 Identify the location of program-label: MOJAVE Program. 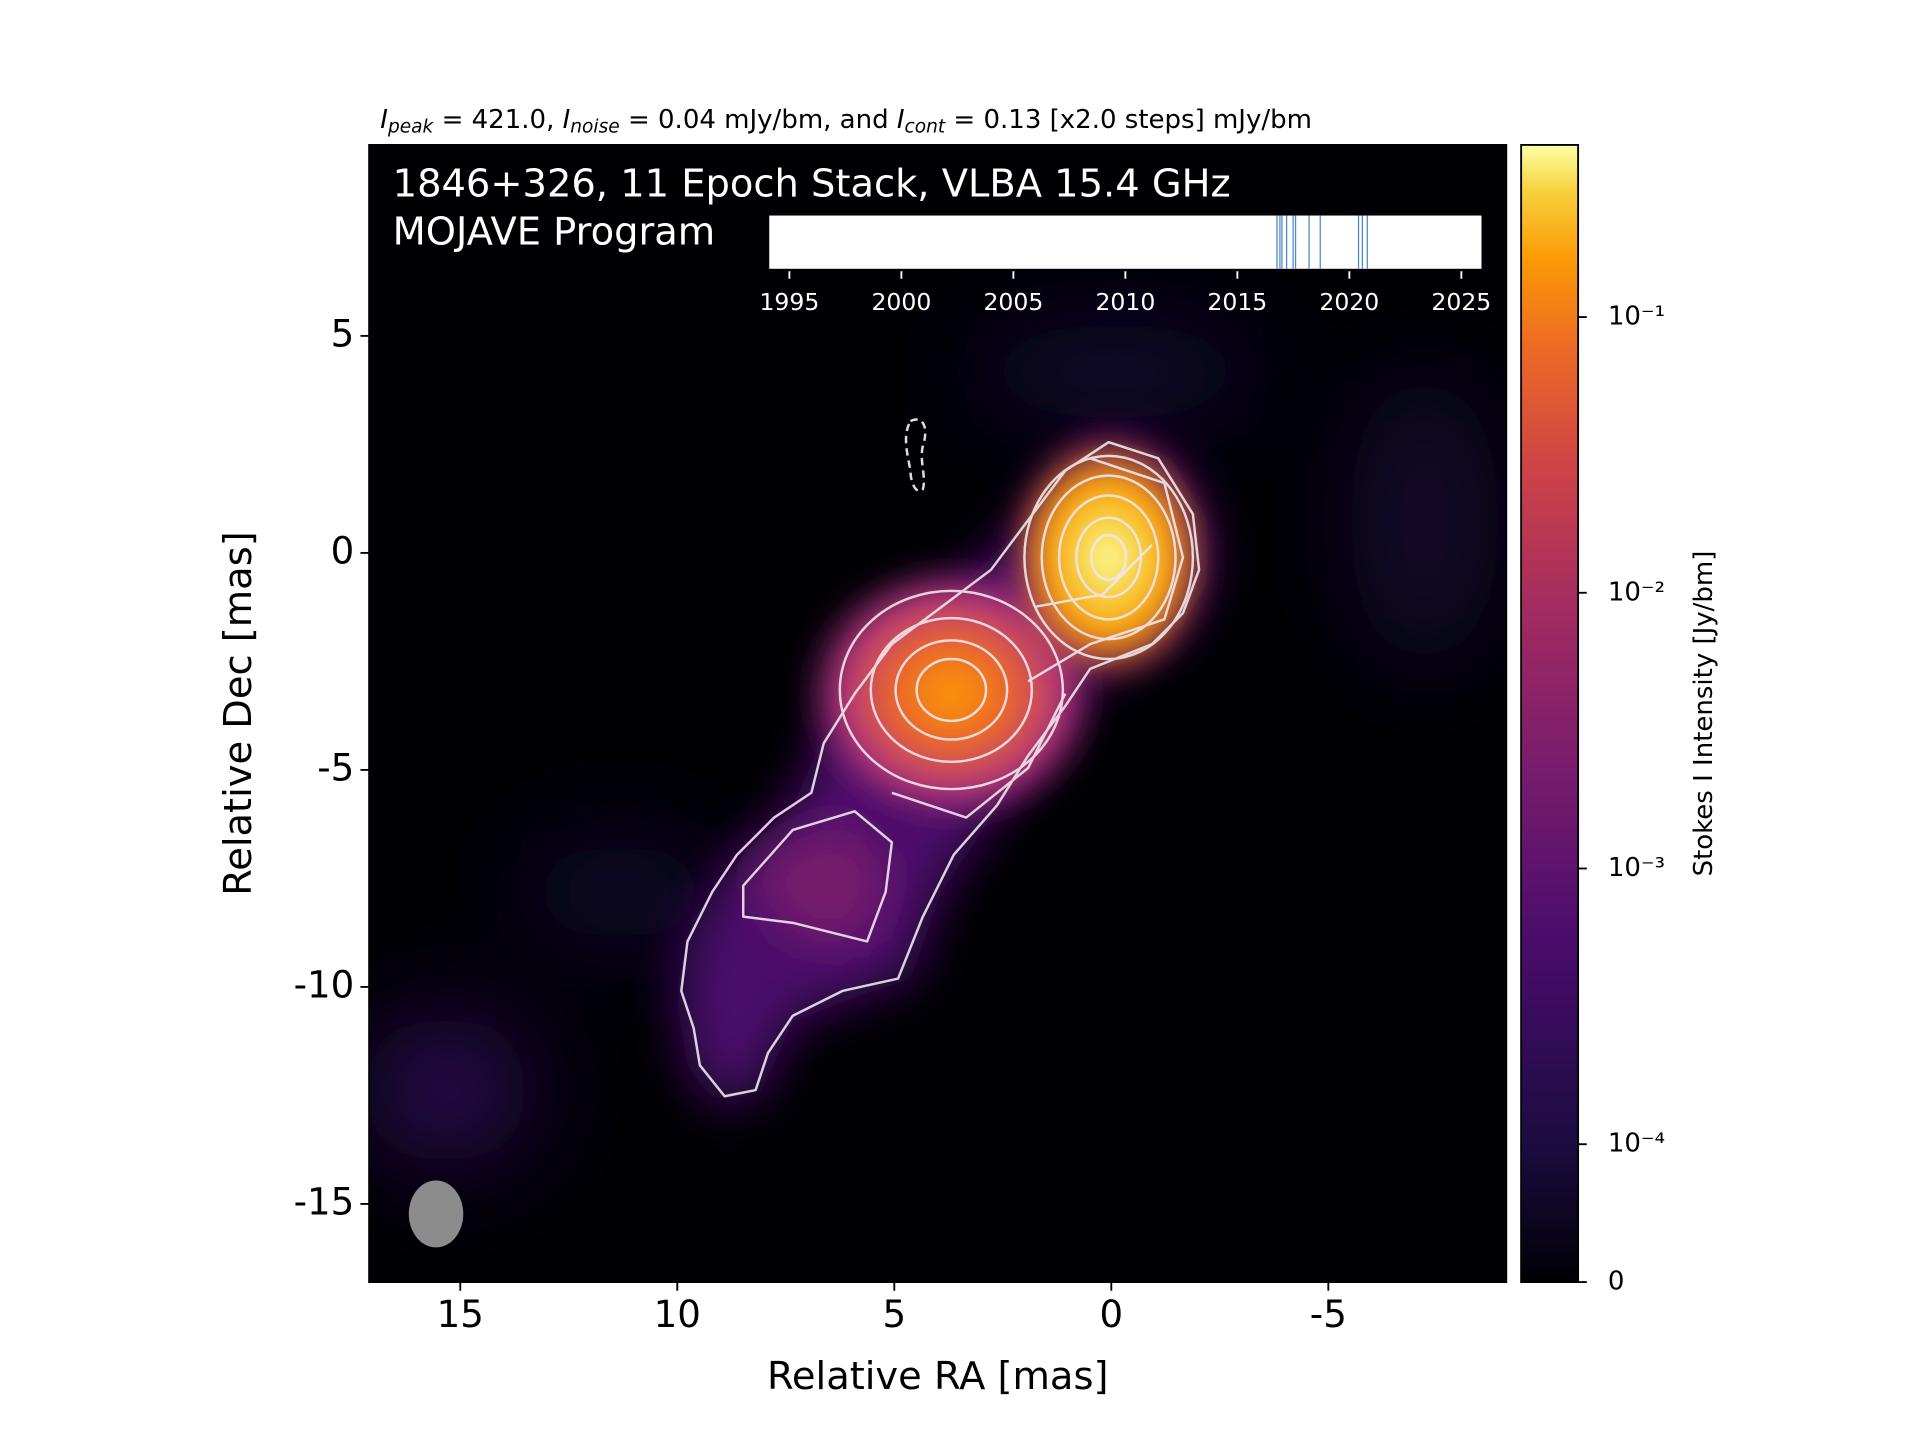
(554, 232).